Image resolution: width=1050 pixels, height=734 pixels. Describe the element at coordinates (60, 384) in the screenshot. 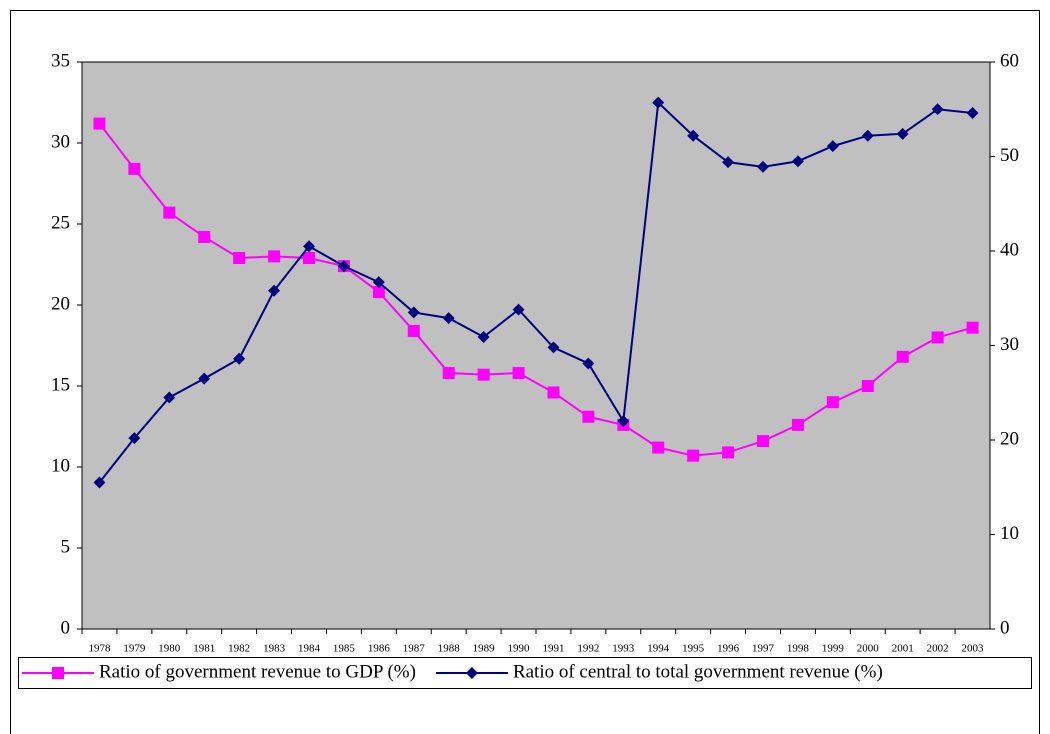

I see `y-tick-label: 15` at that location.